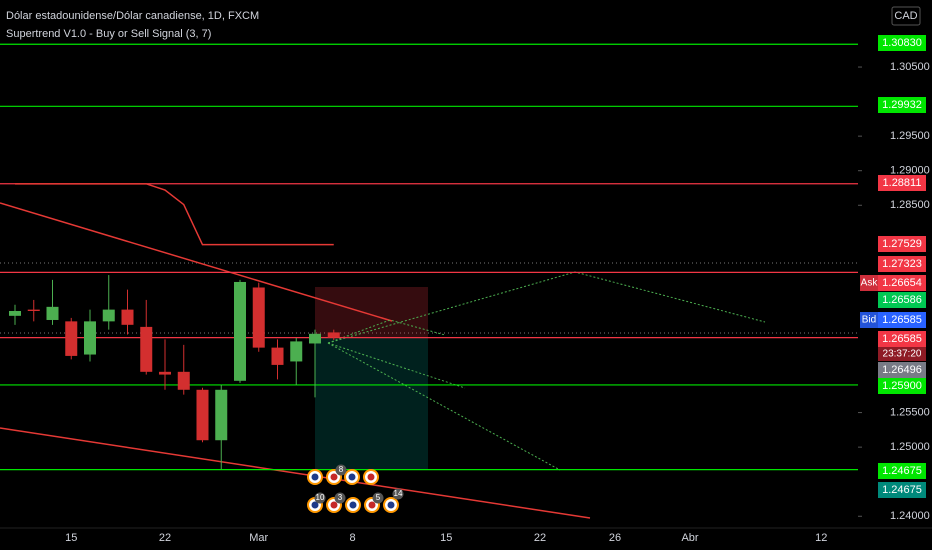 Image resolution: width=932 pixels, height=550 pixels. I want to click on price-label: 1.25900, so click(902, 386).